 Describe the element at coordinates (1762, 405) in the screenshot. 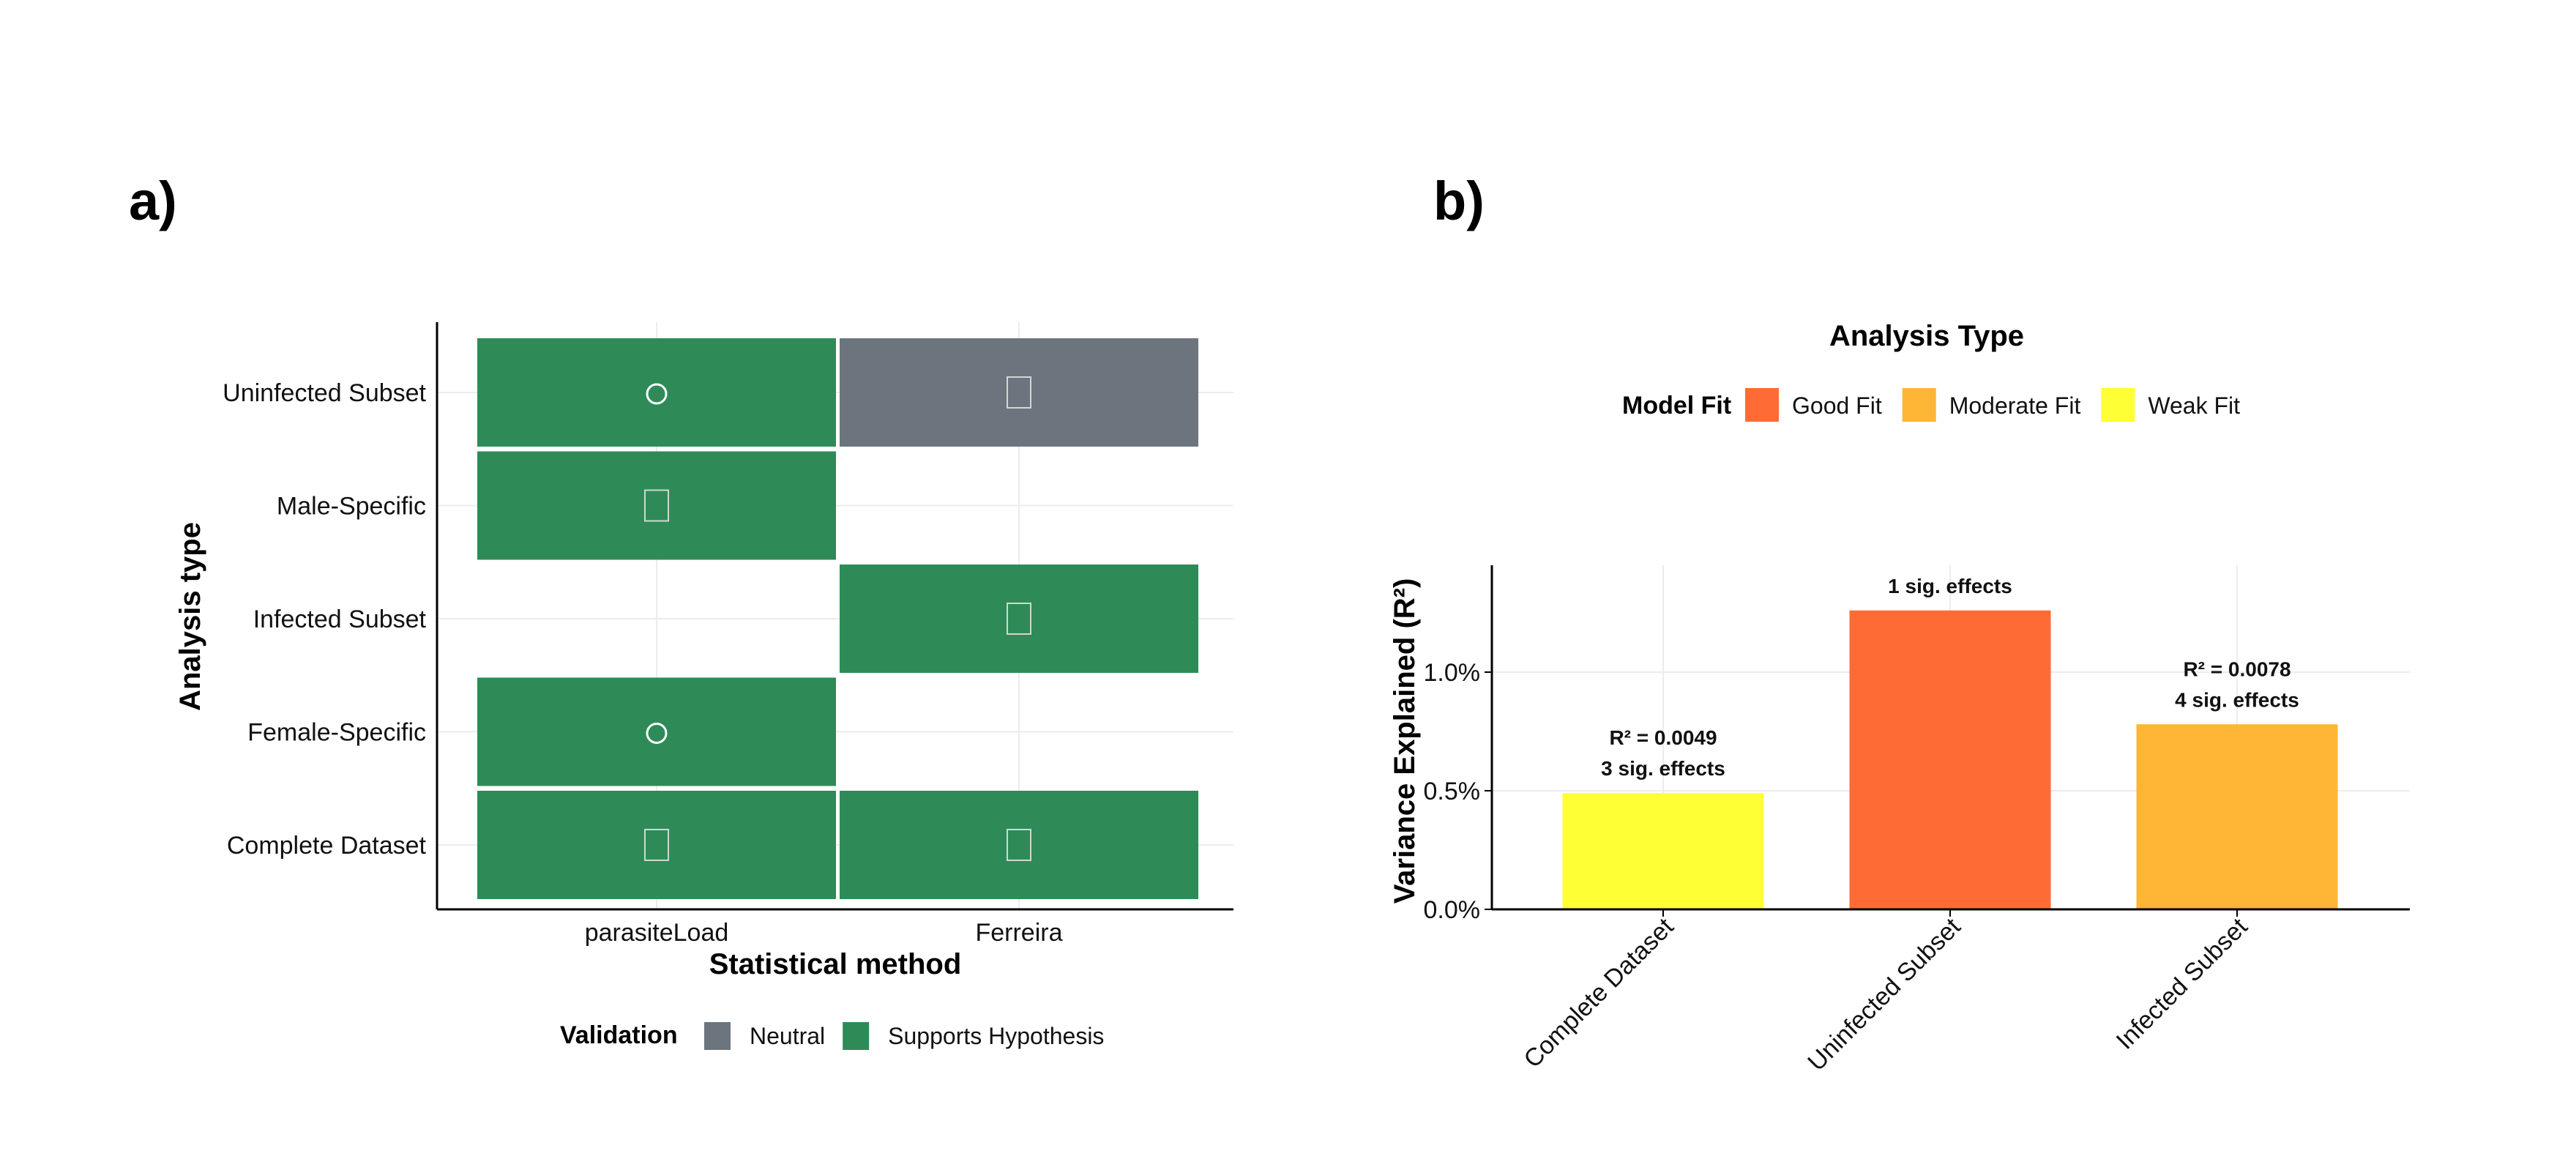

I see `model-fit-legend-swatch-good-fit` at that location.